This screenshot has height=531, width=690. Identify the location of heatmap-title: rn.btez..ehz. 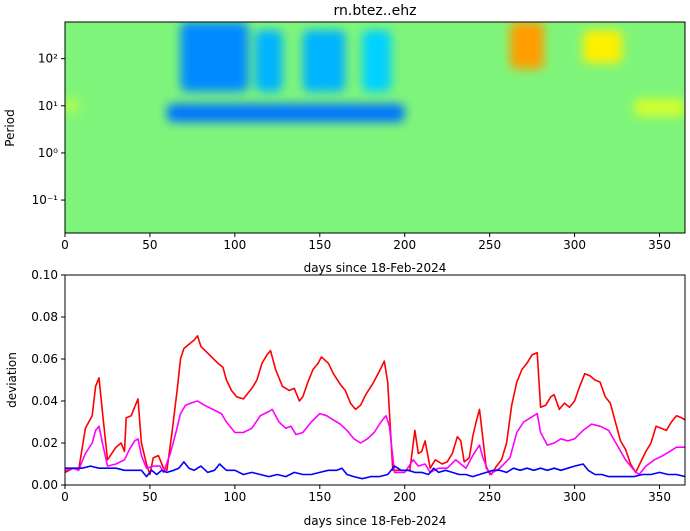
(375, 11).